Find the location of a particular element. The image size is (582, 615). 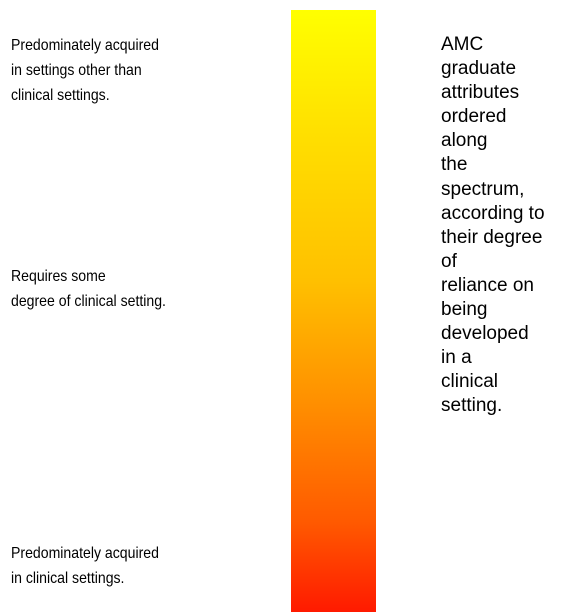

description-line: being is located at coordinates (464, 310).